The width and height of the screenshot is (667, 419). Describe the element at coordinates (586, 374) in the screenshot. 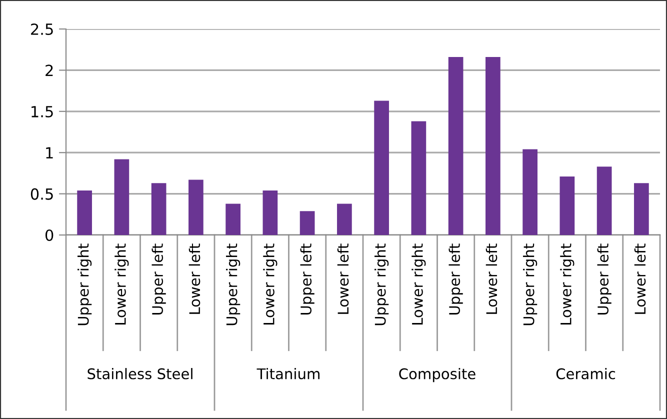

I see `text: Ceramic` at that location.